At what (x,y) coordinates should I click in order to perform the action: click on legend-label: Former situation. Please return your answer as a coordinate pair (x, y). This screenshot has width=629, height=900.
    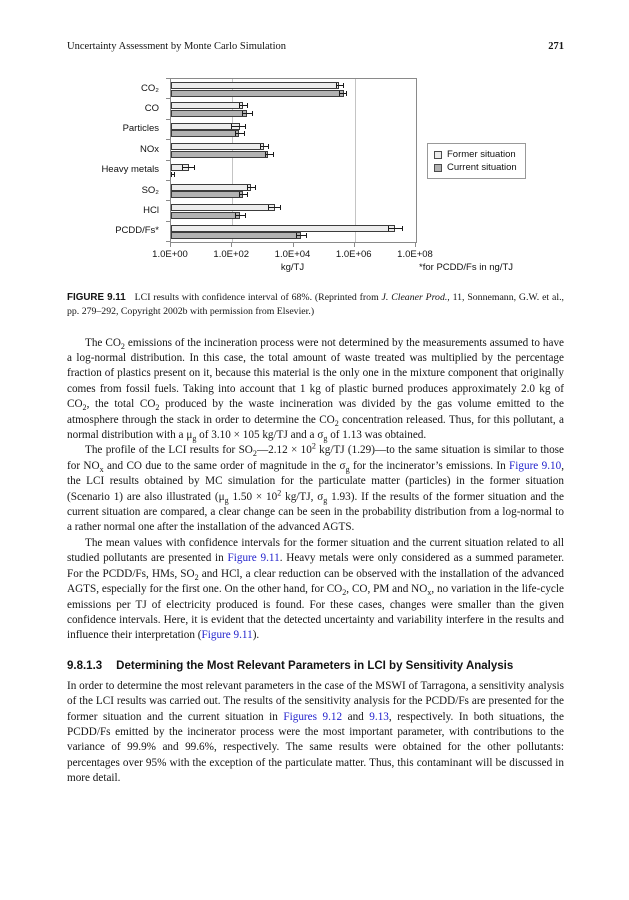
    Looking at the image, I should click on (481, 154).